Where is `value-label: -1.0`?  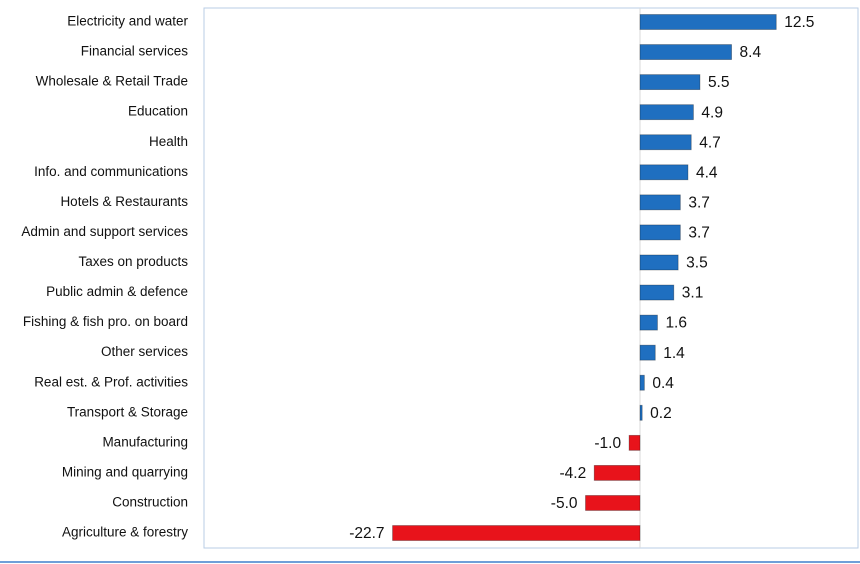 value-label: -1.0 is located at coordinates (607, 443).